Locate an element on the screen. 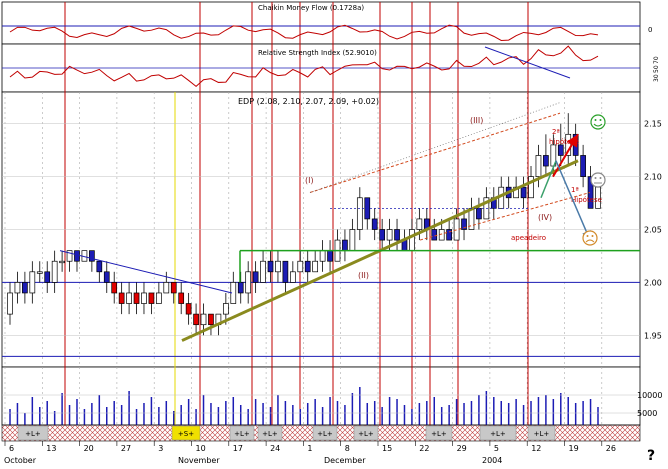 The width and height of the screenshot is (668, 469). hyp1-up-arrow is located at coordinates (548, 179).